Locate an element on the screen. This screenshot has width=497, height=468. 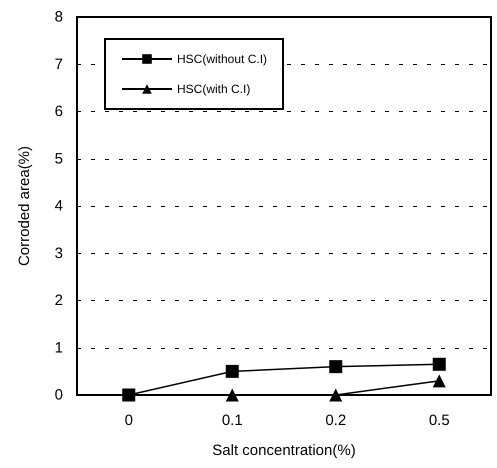
x-tick-label: 0.1 is located at coordinates (232, 420).